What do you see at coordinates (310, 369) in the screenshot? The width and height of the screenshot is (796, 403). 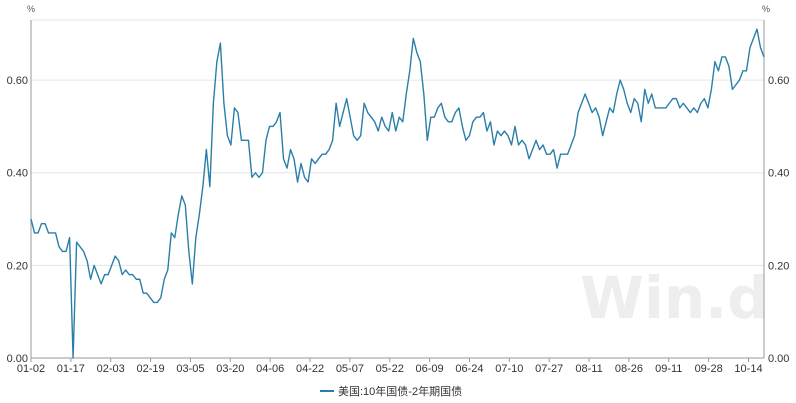 I see `x-tick-label: 04-22` at bounding box center [310, 369].